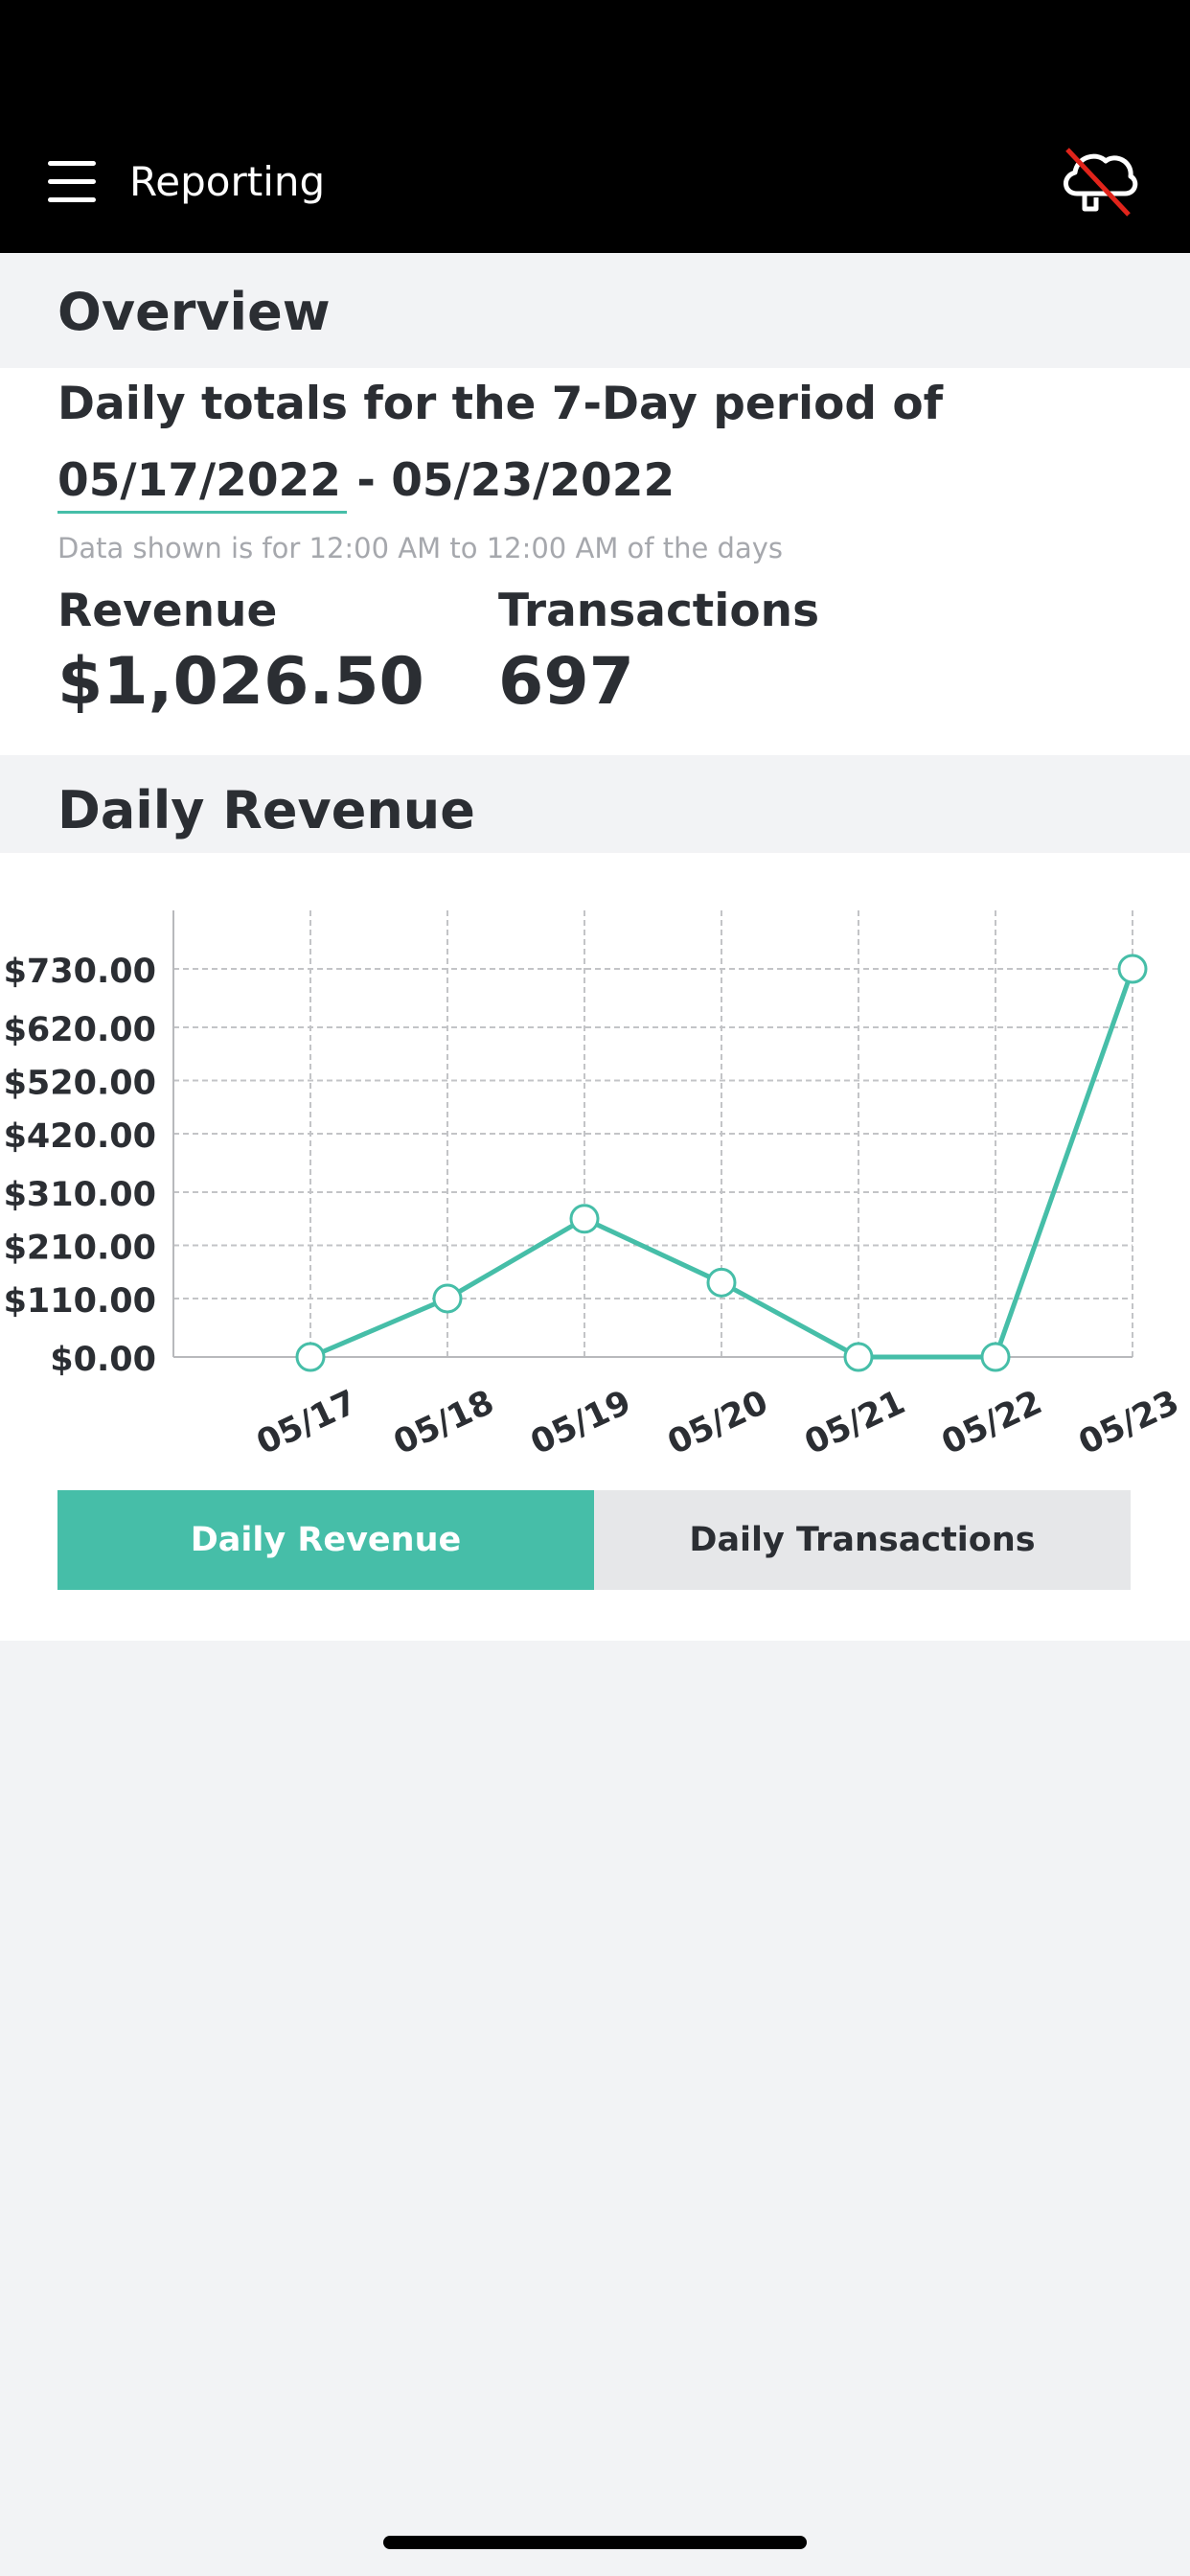 The width and height of the screenshot is (1190, 2576). Describe the element at coordinates (581, 1422) in the screenshot. I see `x-tick-label: 05/19` at that location.